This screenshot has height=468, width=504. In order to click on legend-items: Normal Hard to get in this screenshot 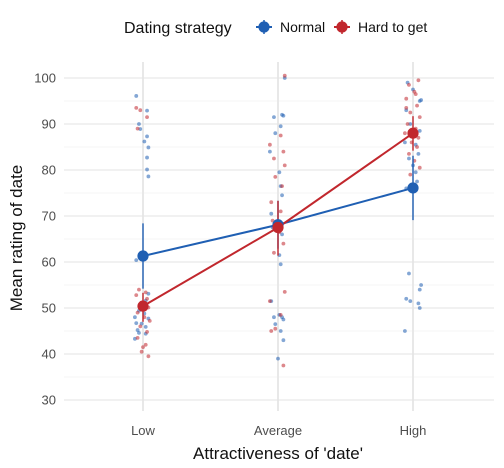, I will do `click(341, 27)`.